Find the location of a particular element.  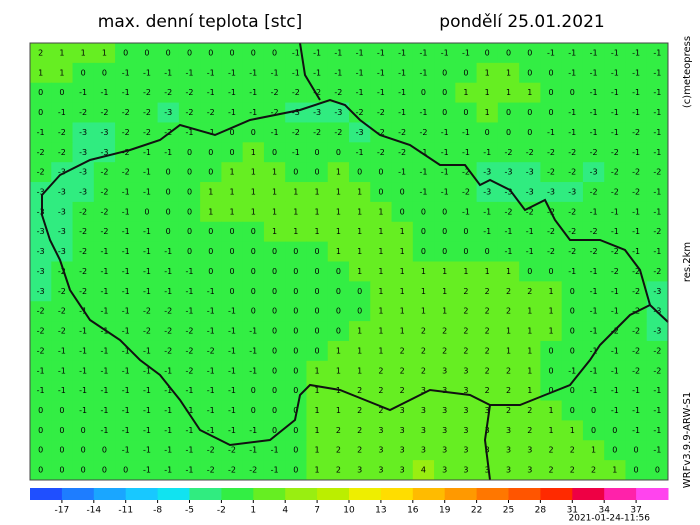

colorbar-label: -8 is located at coordinates (157, 511).